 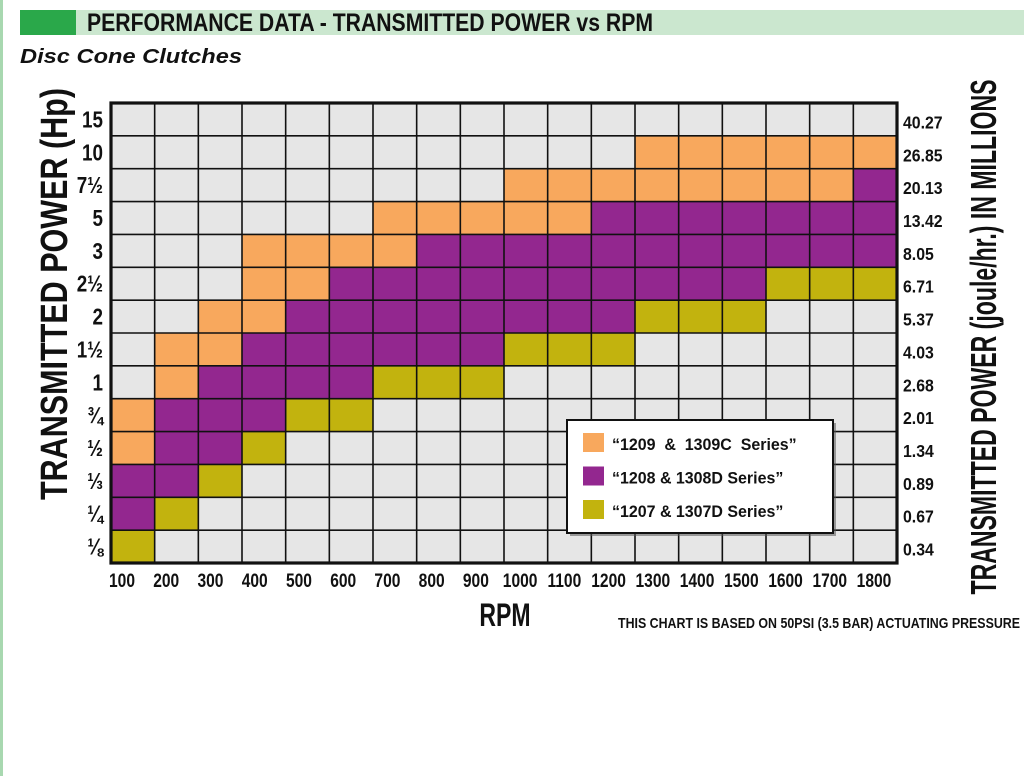 I want to click on y-tick-label: 15, so click(x=92, y=120).